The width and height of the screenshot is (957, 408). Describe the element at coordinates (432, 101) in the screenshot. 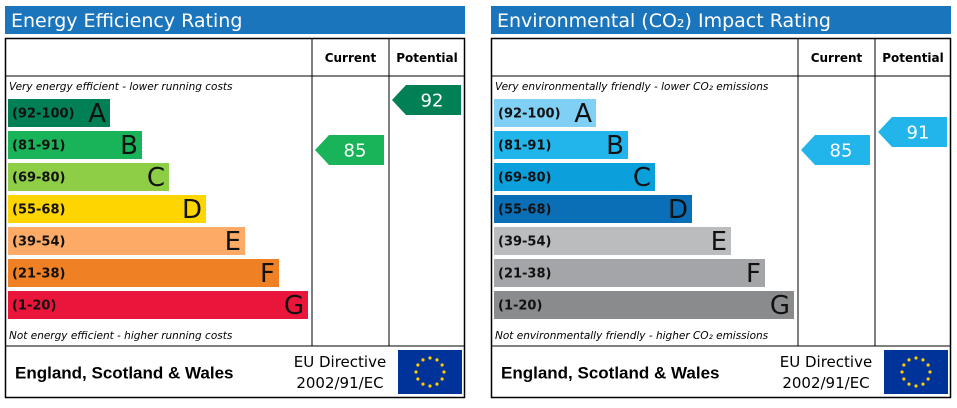

I see `rating-value: 92` at that location.